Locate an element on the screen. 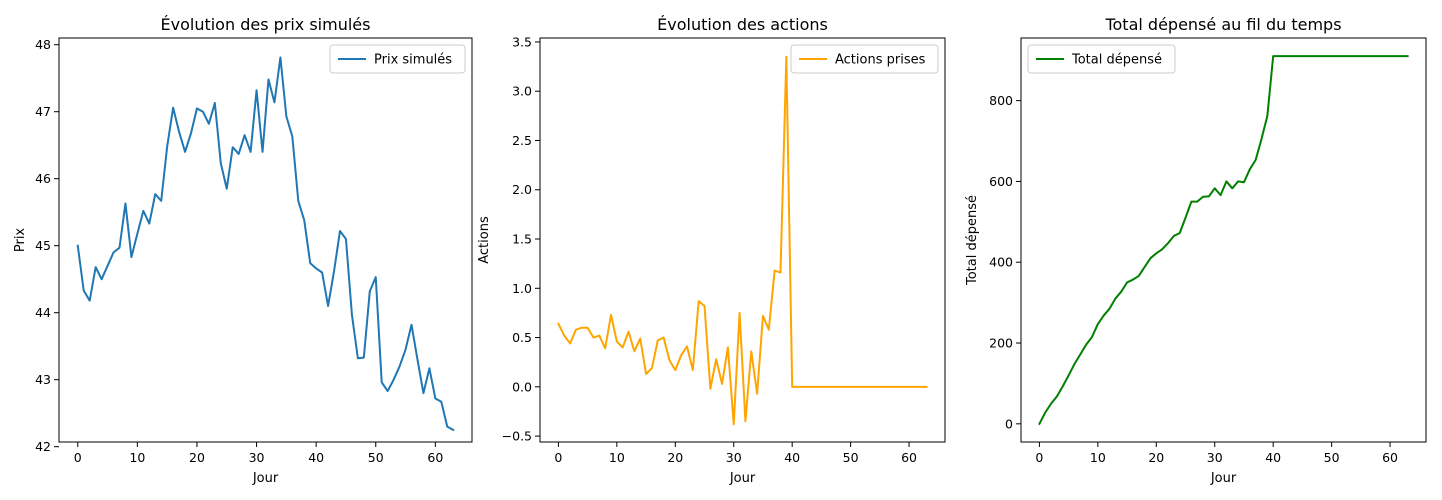 The width and height of the screenshot is (1442, 500). y-tick-label: 2.0 is located at coordinates (522, 189).